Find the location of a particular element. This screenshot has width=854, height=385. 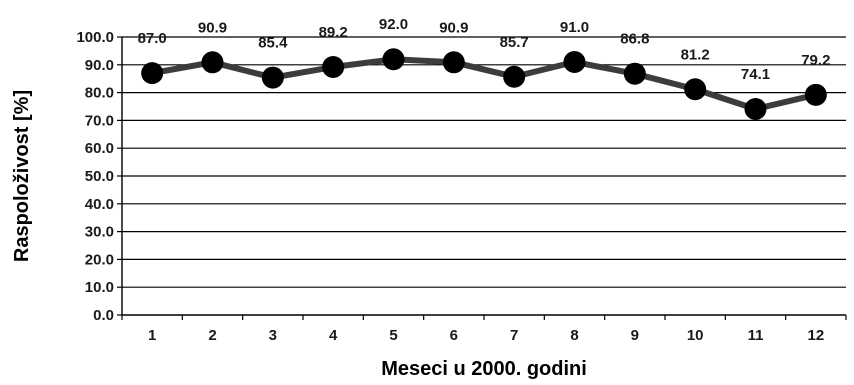

data-label: 74.1 is located at coordinates (755, 74).